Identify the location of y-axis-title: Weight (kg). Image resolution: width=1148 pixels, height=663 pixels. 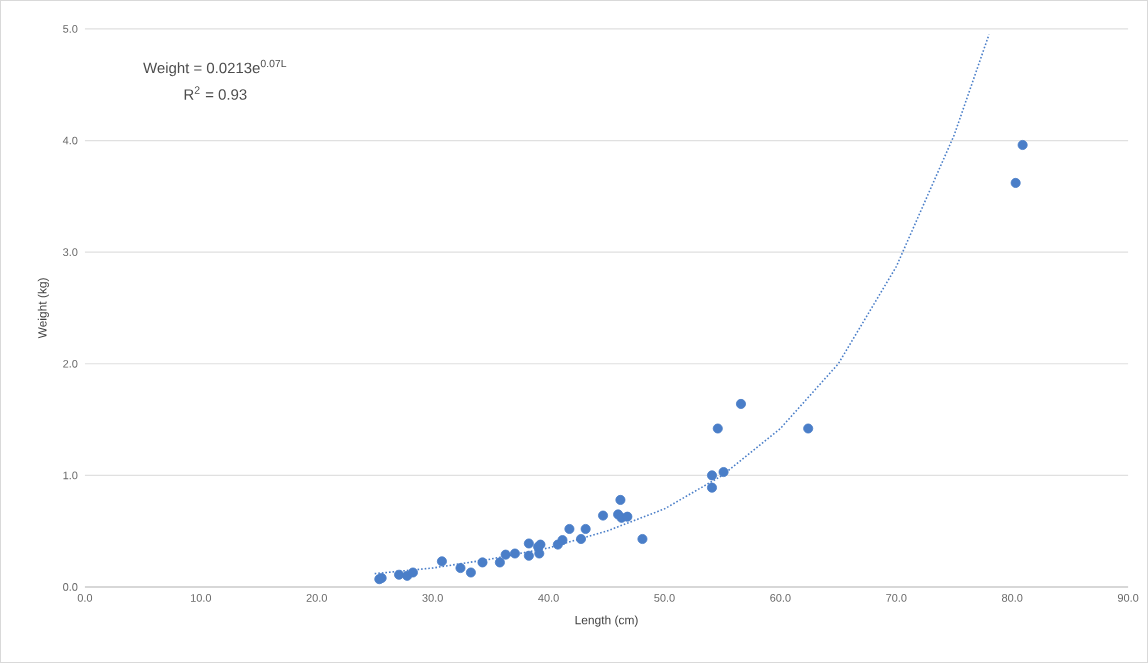
(43, 308).